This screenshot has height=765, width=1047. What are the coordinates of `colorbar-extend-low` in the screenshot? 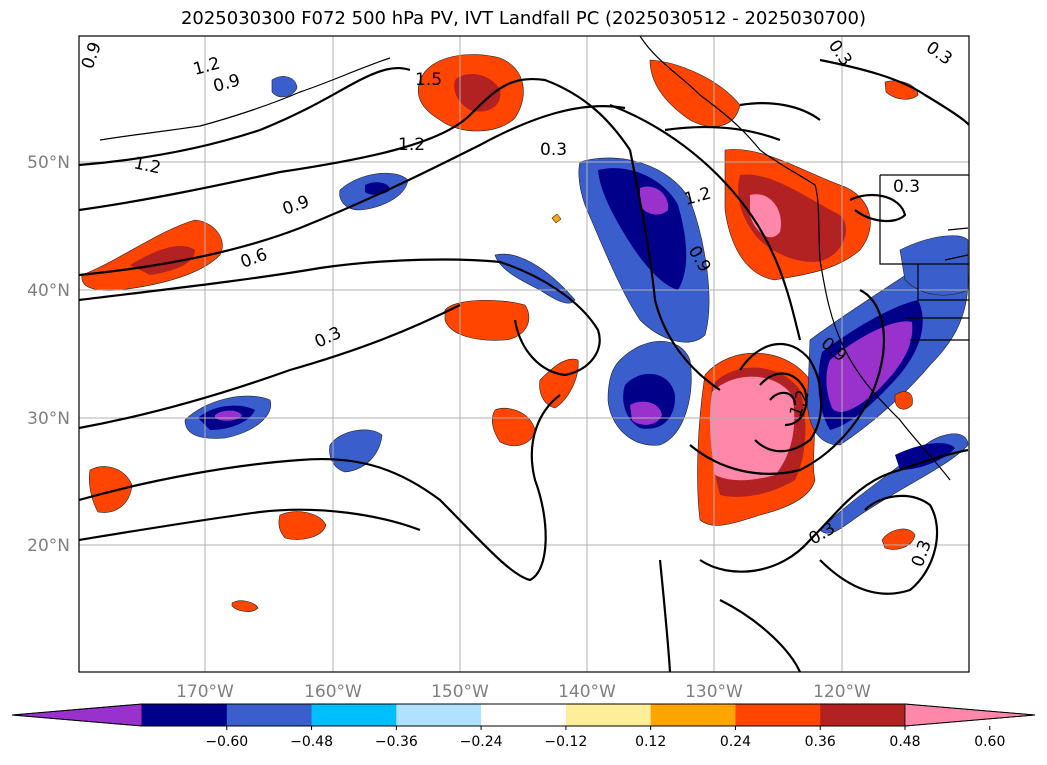 It's located at (77, 715).